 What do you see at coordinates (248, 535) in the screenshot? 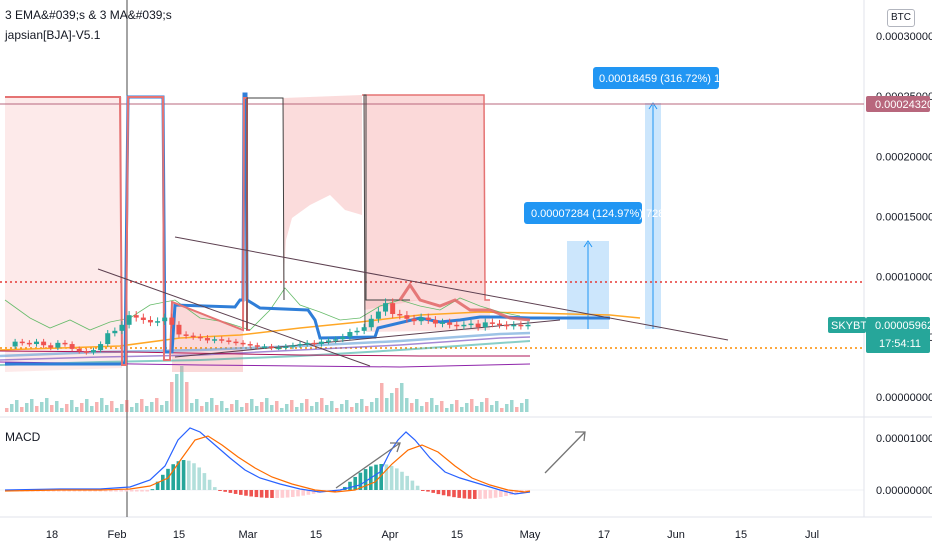
I see `time-tick-label: Mar` at bounding box center [248, 535].